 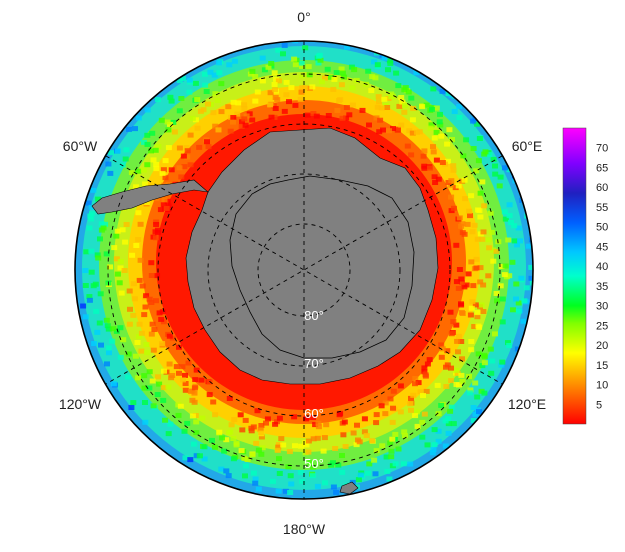 I want to click on colorbar-tick-label: 5, so click(x=599, y=405).